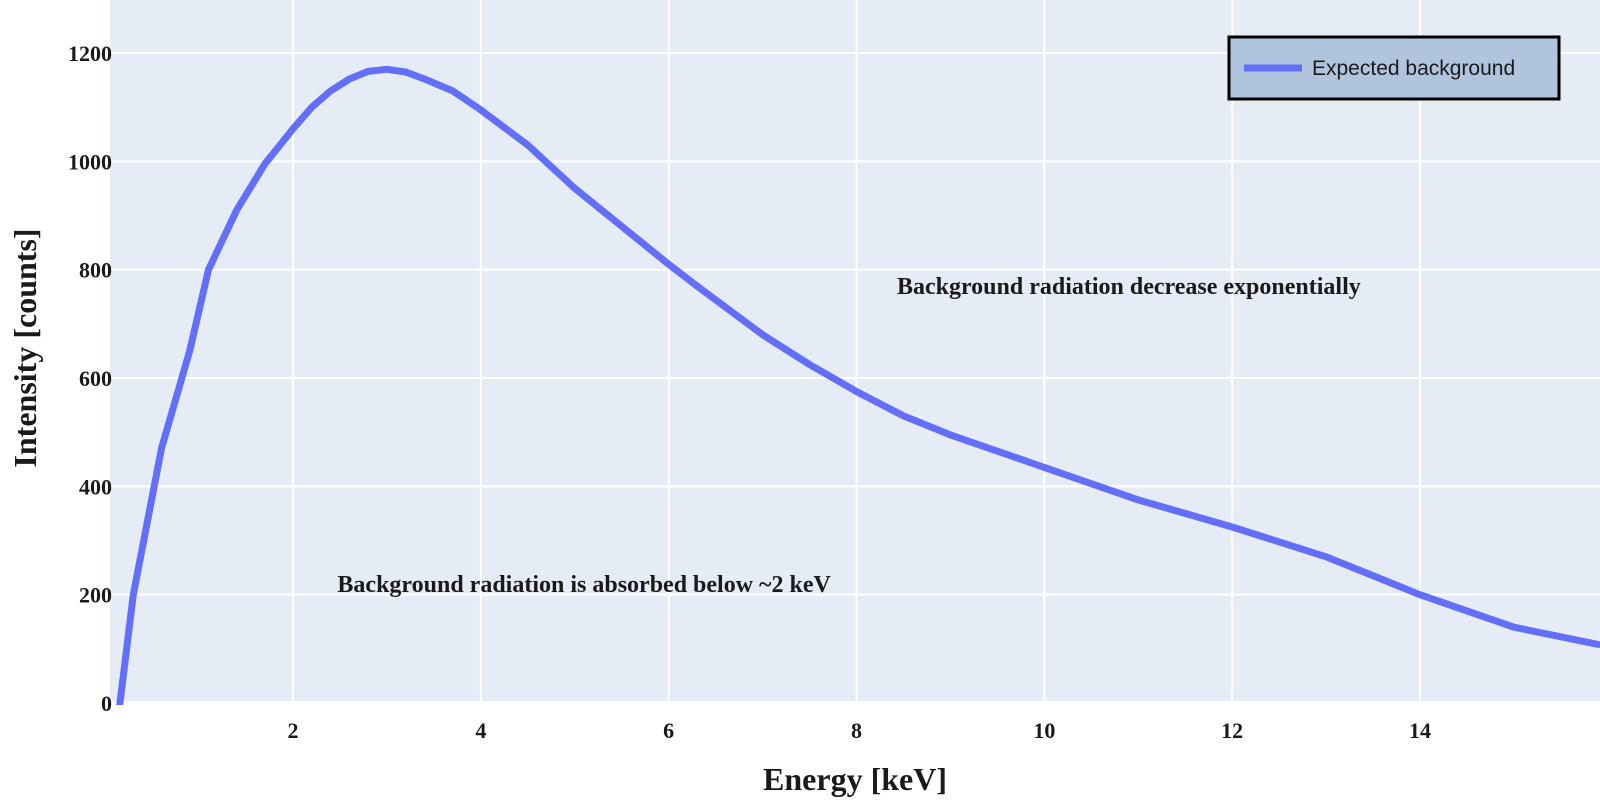 This screenshot has height=800, width=1600. What do you see at coordinates (95, 378) in the screenshot?
I see `y-tick-label: 600` at bounding box center [95, 378].